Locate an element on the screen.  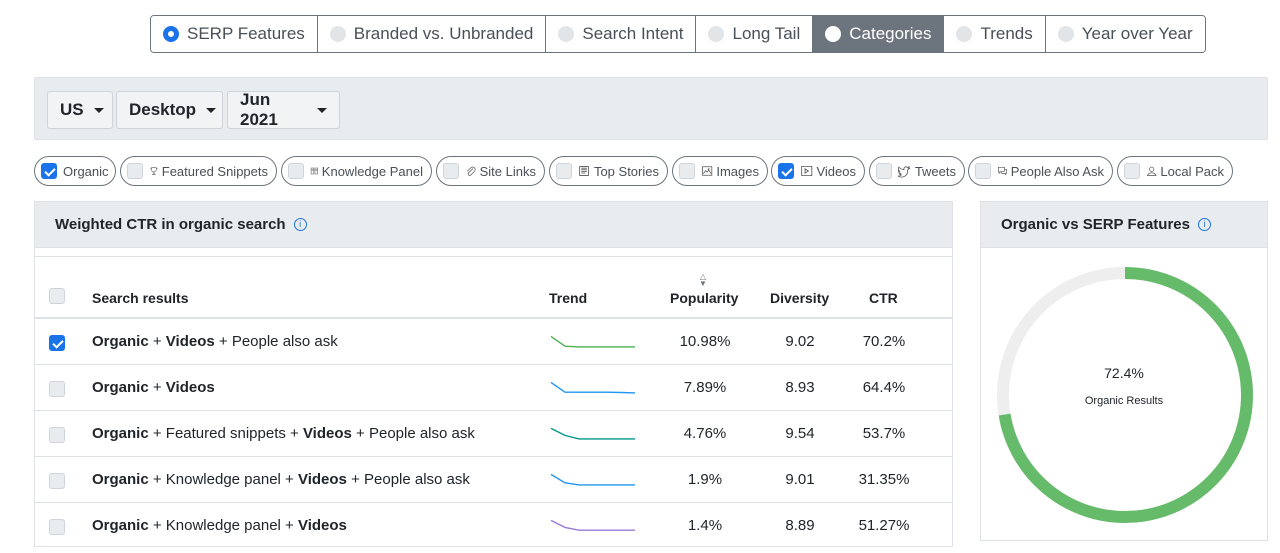
panel-header: Organic vs SERP Features i is located at coordinates (1124, 225).